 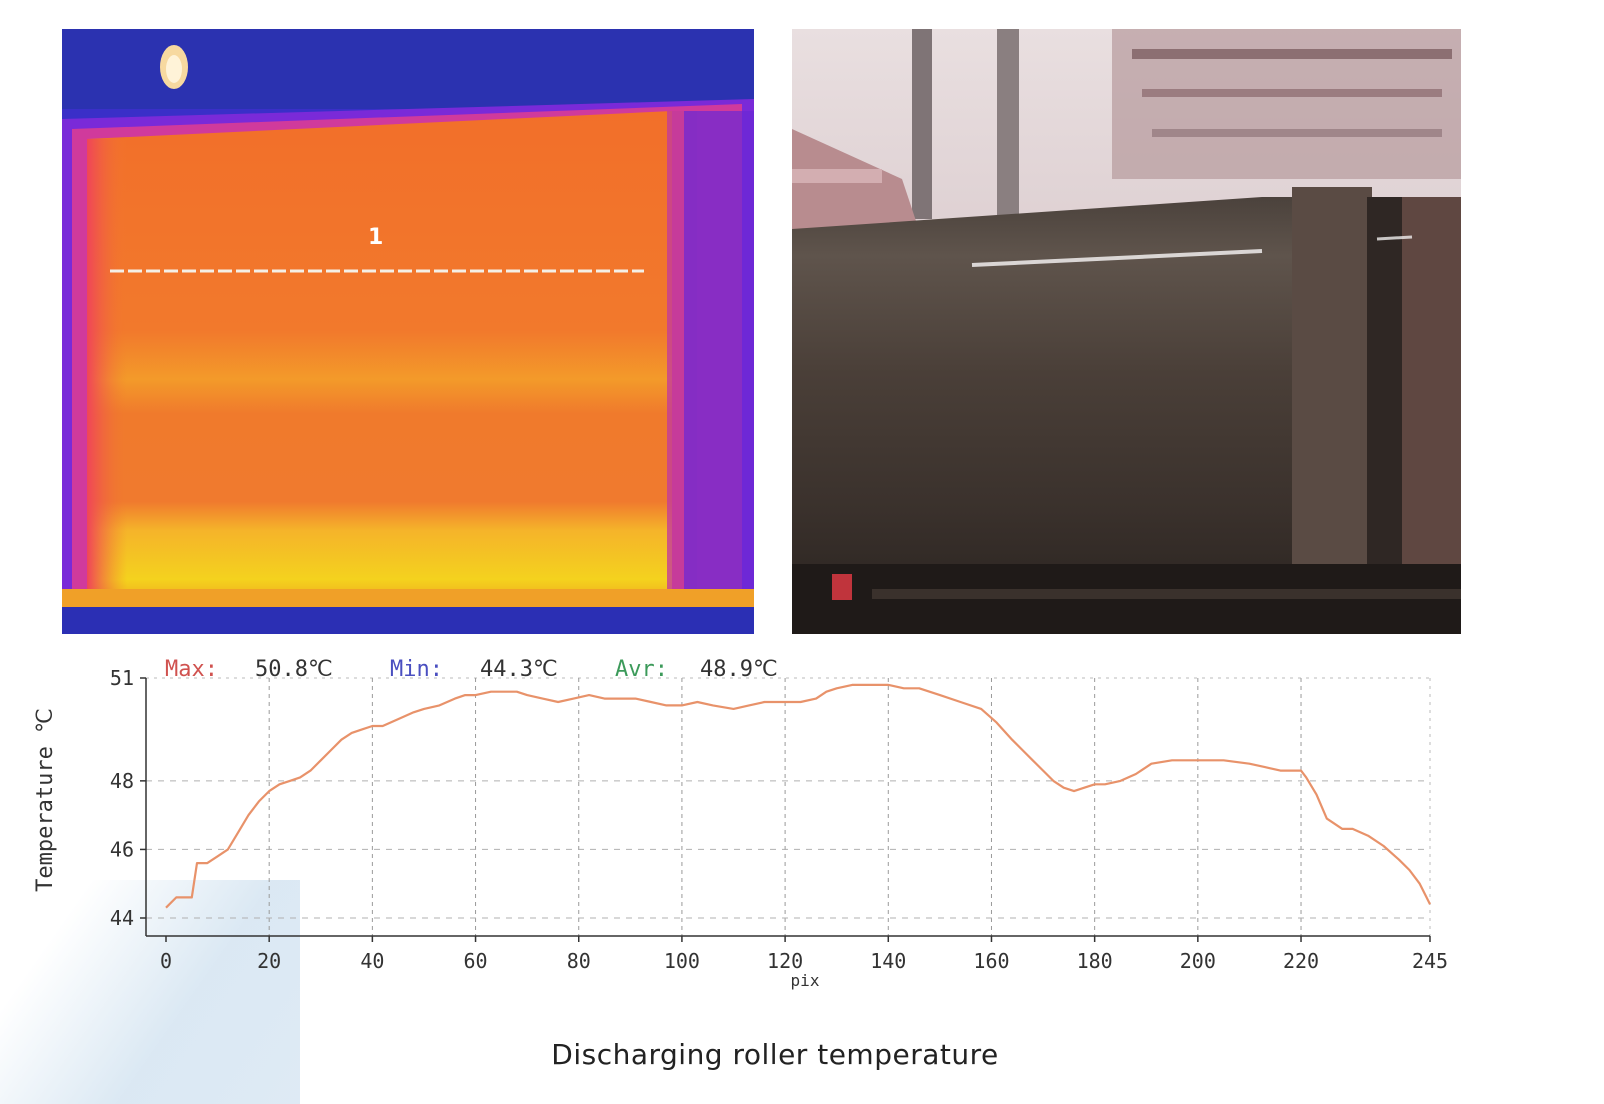 I want to click on x-tick-label: 20, so click(x=269, y=961).